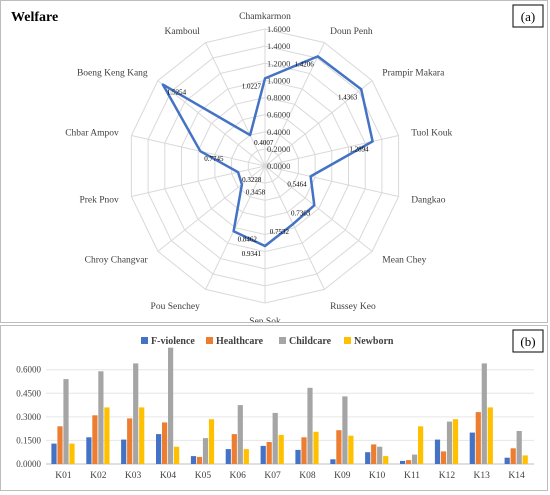 This screenshot has width=550, height=495. What do you see at coordinates (280, 232) in the screenshot?
I see `radar-value-label: 0.7532` at bounding box center [280, 232].